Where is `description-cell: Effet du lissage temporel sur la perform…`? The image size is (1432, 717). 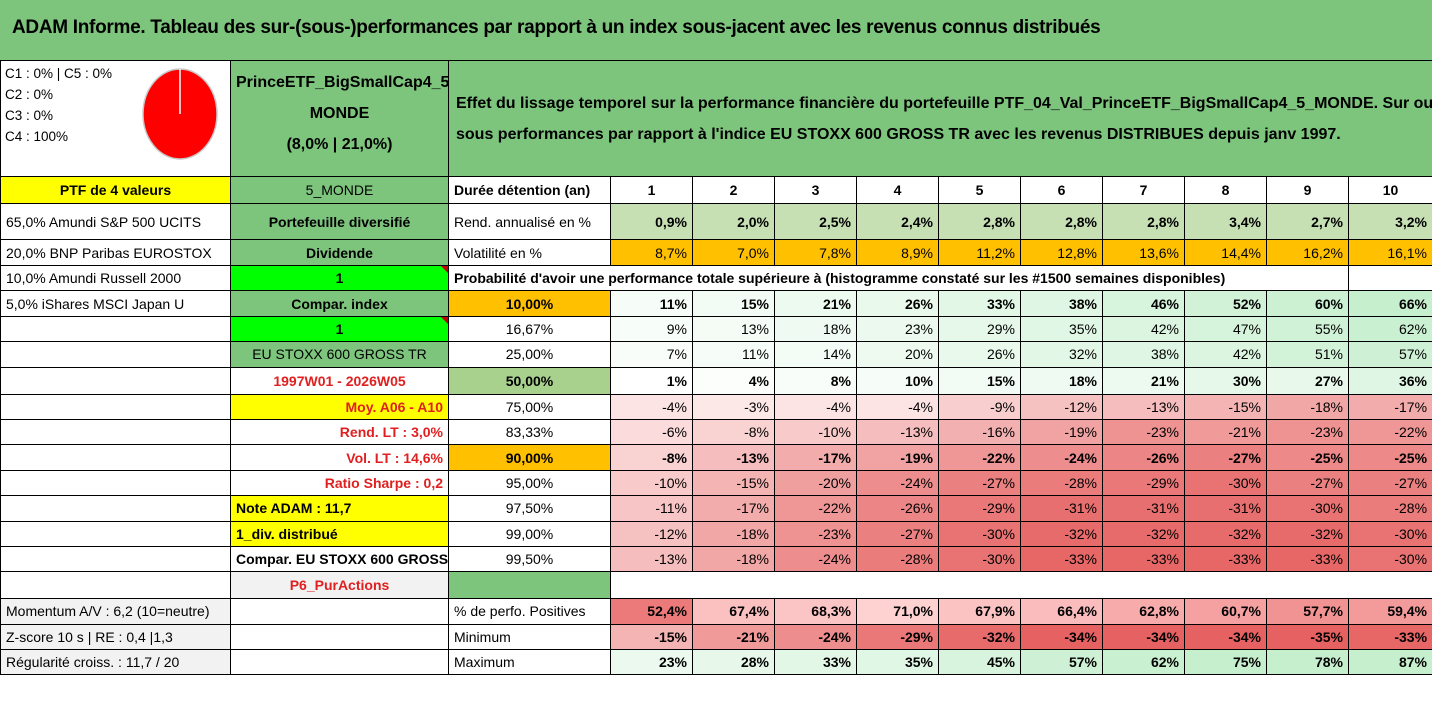
description-cell: Effet du lissage temporel sur la perform… is located at coordinates (939, 118).